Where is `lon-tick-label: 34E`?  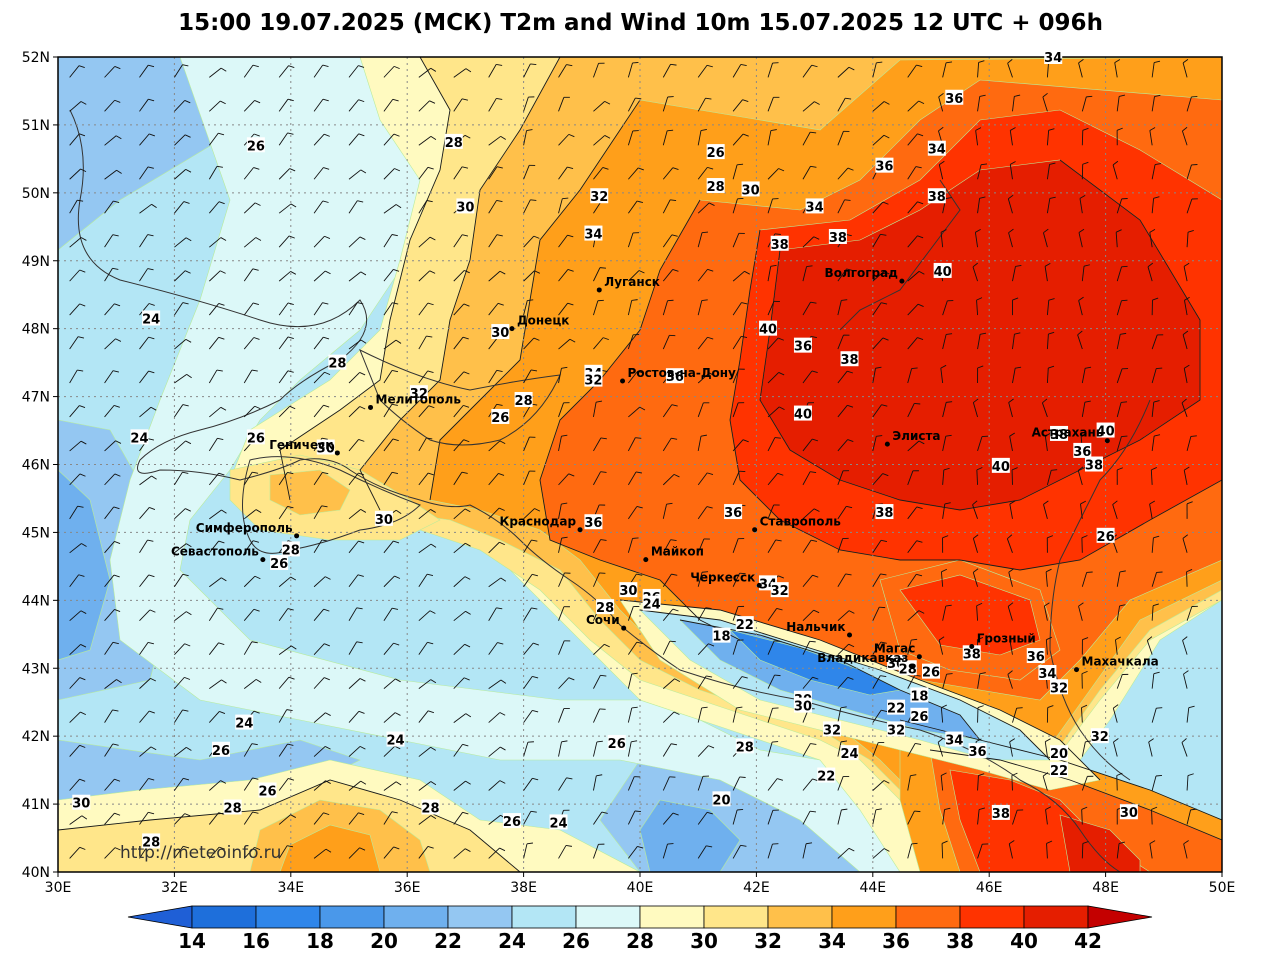
lon-tick-label: 34E is located at coordinates (290, 888).